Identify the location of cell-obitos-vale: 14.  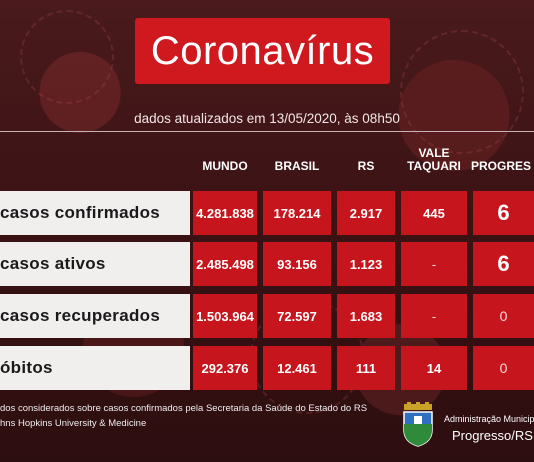
(434, 368).